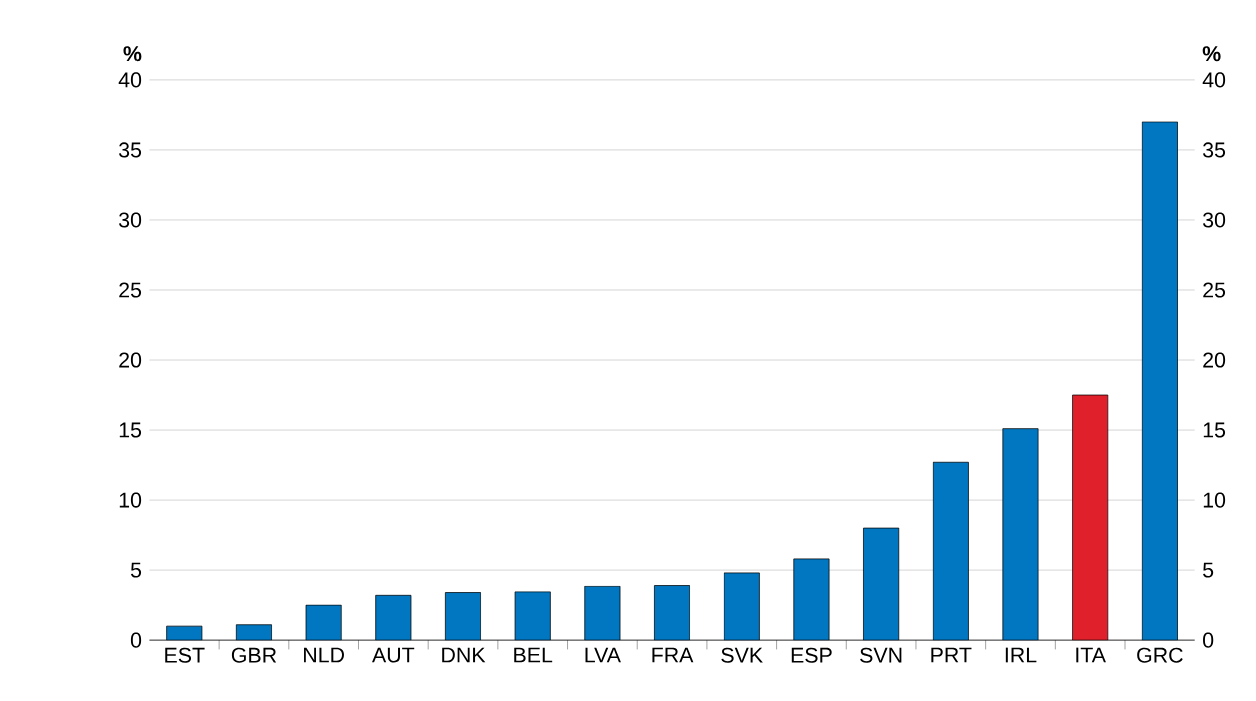 The width and height of the screenshot is (1256, 701). Describe the element at coordinates (254, 655) in the screenshot. I see `x-tick-label: GBR` at that location.